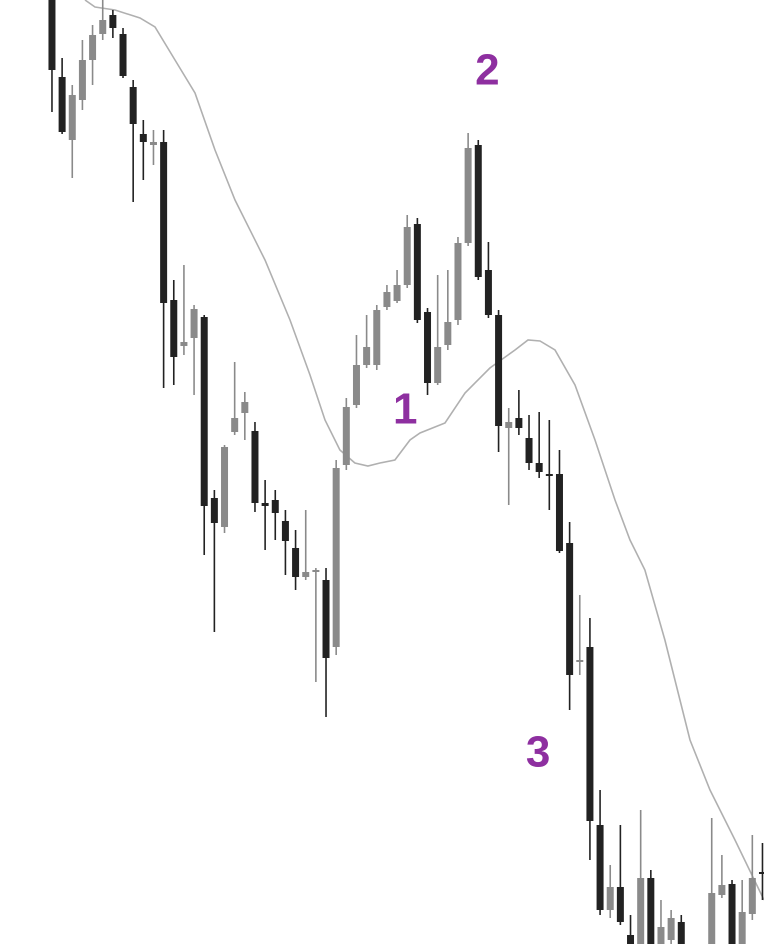  What do you see at coordinates (405, 409) in the screenshot?
I see `annotation-label: 1` at bounding box center [405, 409].